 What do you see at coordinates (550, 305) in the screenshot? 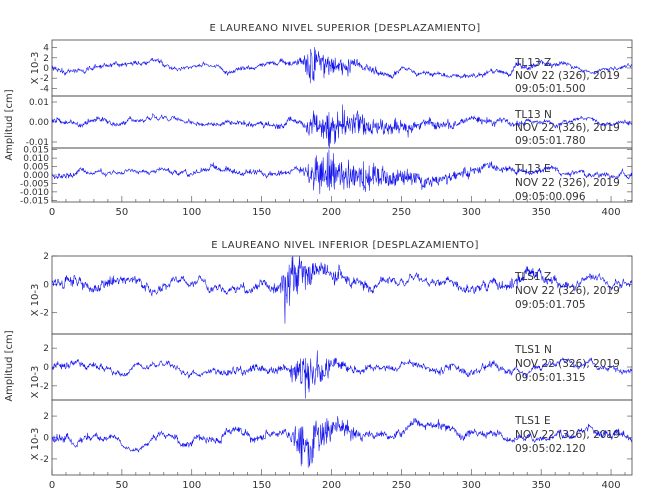
I see `annotation-time: 09:05:01.705` at bounding box center [550, 305].